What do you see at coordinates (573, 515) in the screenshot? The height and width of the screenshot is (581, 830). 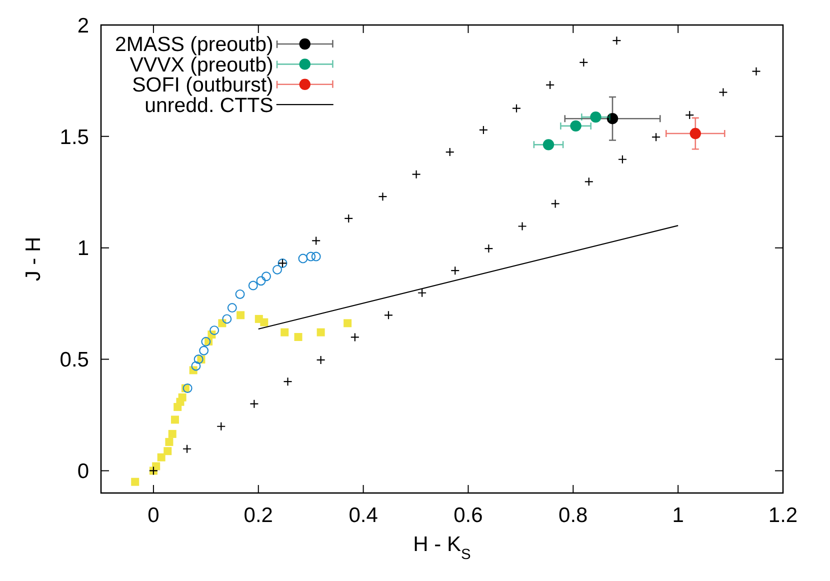 I see `x-tick-label: 0.8` at bounding box center [573, 515].